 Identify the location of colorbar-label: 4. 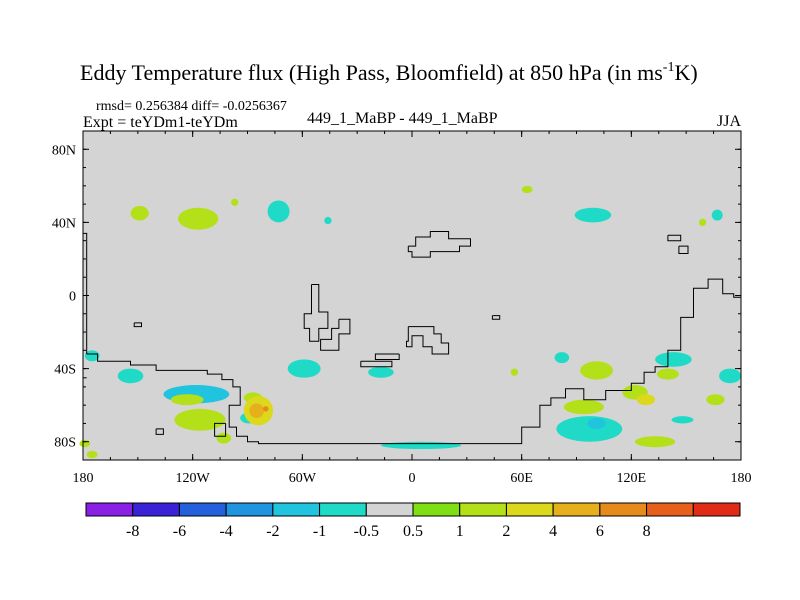
(553, 531).